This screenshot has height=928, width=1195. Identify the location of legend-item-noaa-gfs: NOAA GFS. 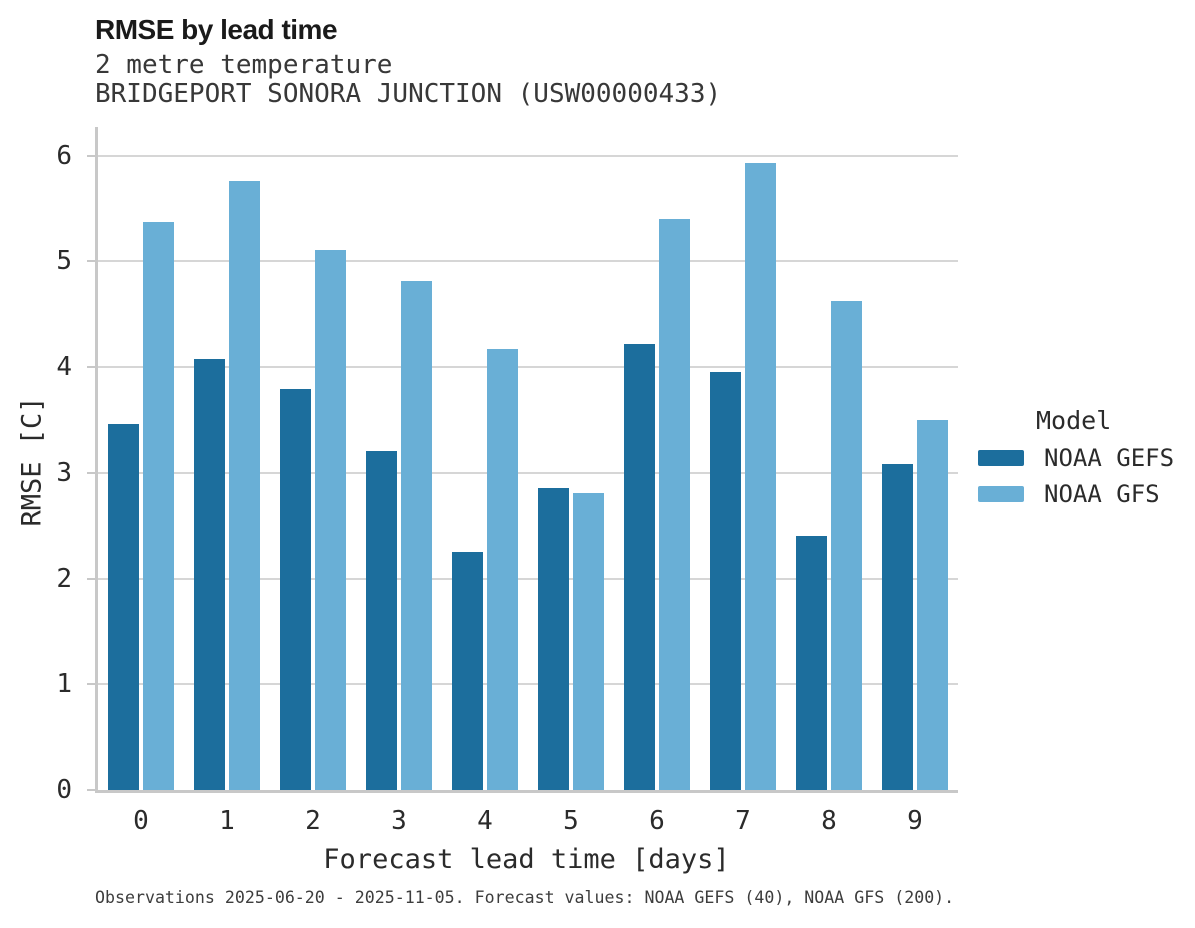
(1076, 494).